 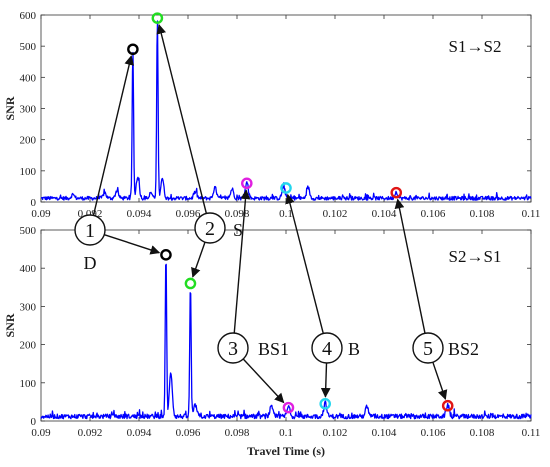 What do you see at coordinates (90, 263) in the screenshot?
I see `callout-label: D` at bounding box center [90, 263].